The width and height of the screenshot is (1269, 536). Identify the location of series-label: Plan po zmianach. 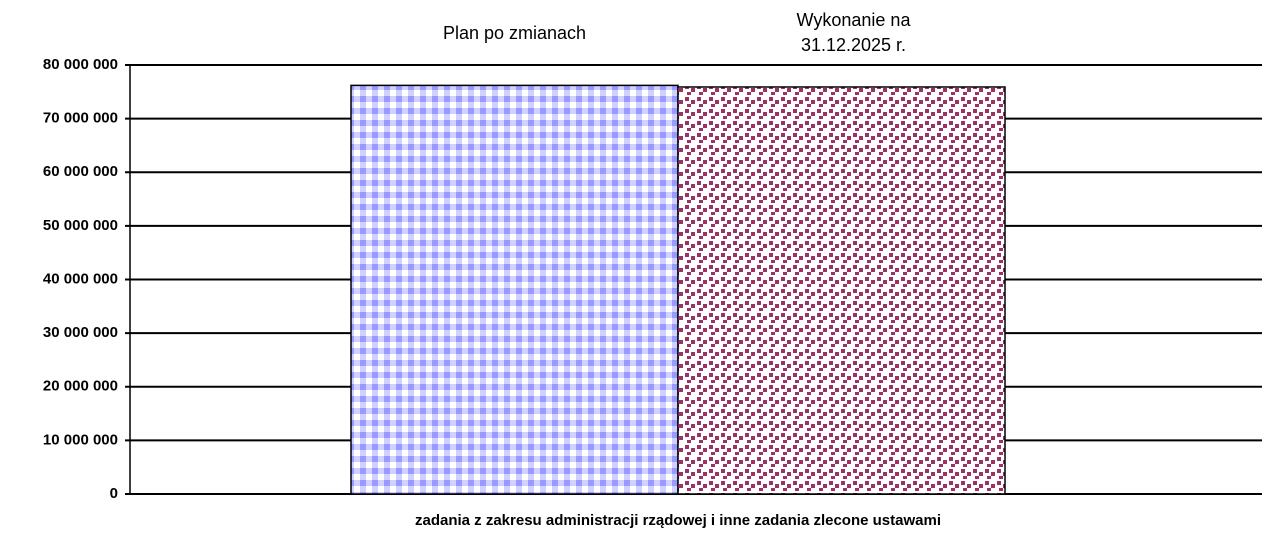
(514, 32).